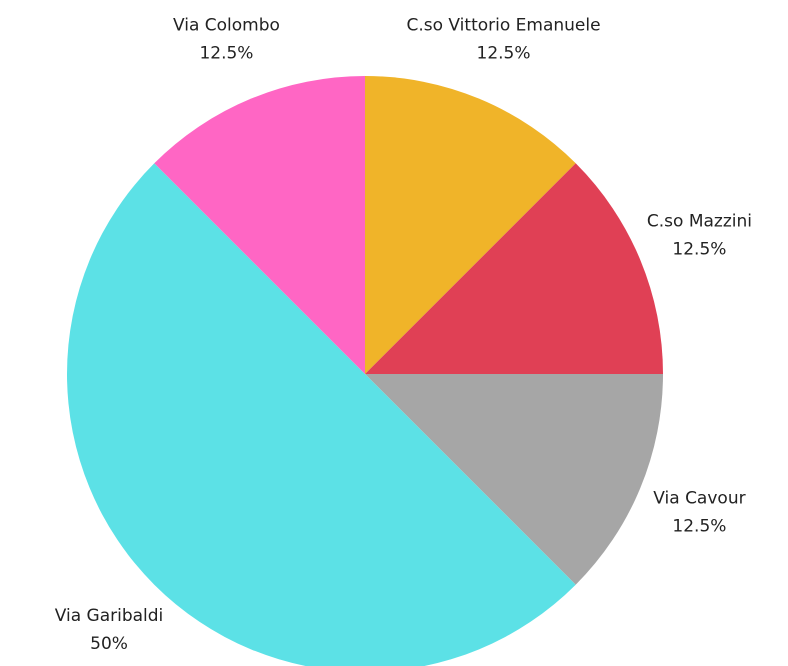 The width and height of the screenshot is (788, 666). Describe the element at coordinates (699, 221) in the screenshot. I see `slice-label: C.so Mazzini` at that location.